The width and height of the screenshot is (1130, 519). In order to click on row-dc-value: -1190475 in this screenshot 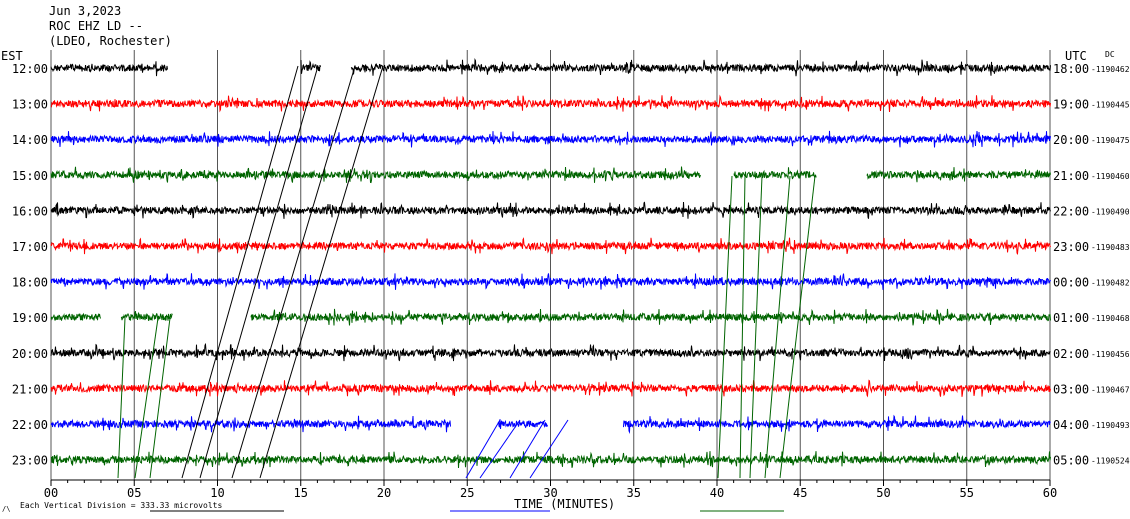, I will do `click(1110, 140)`.